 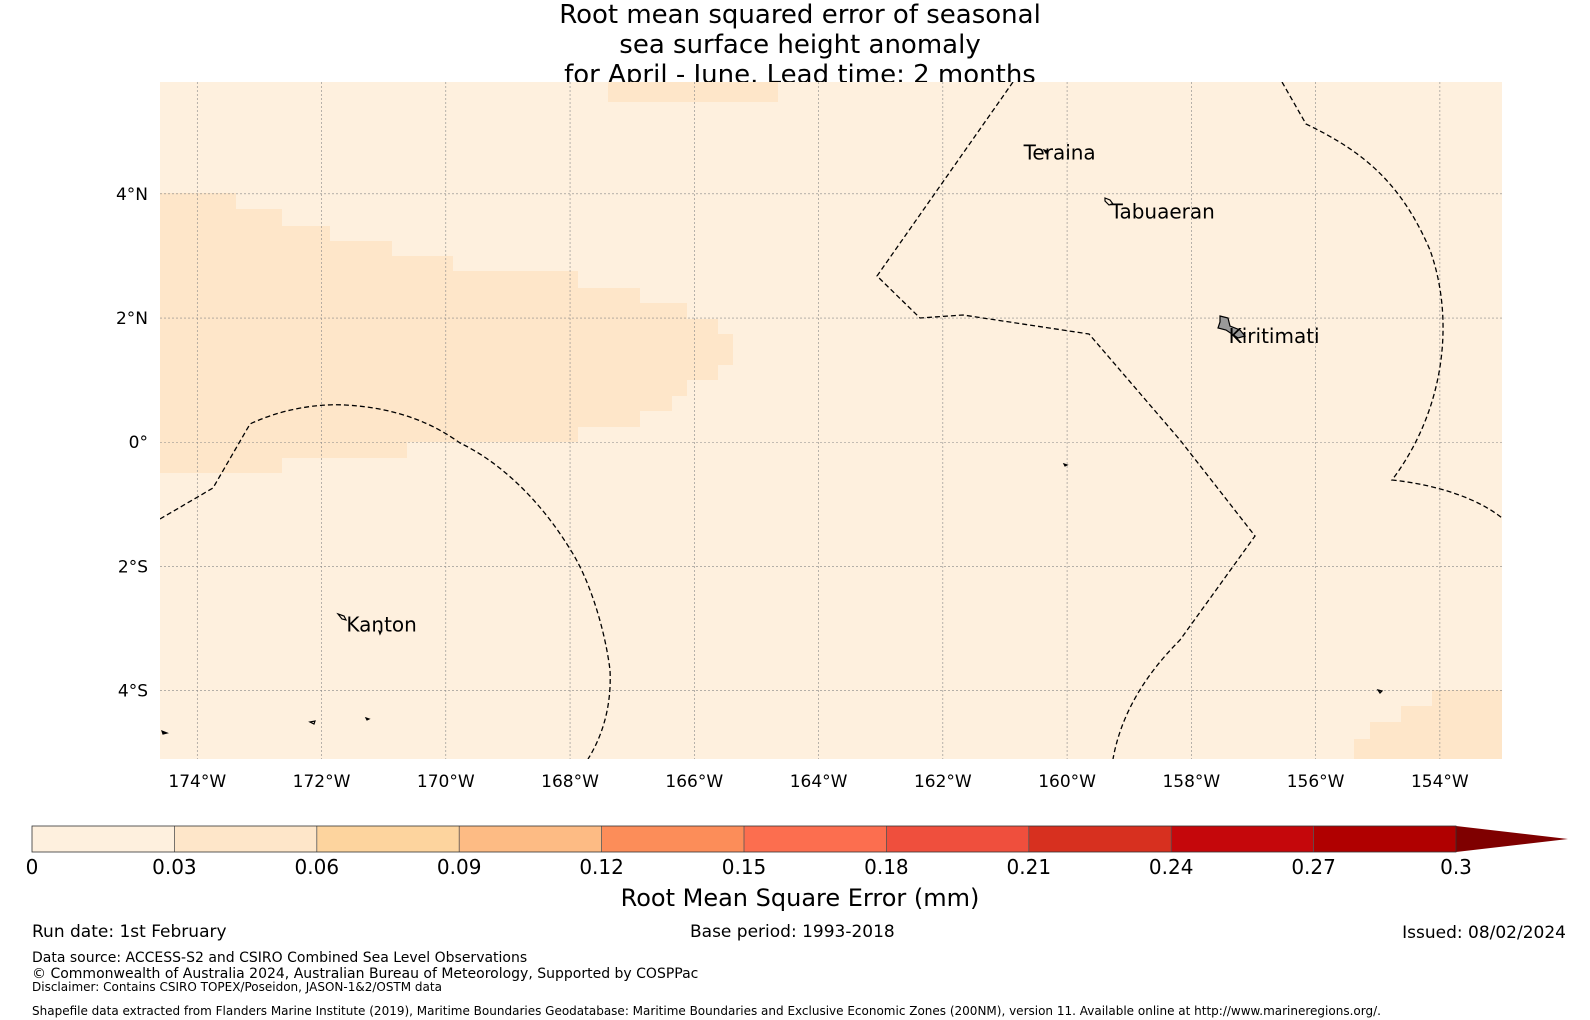 I want to click on colorbar-tick-label: 0.21, so click(x=1029, y=867).